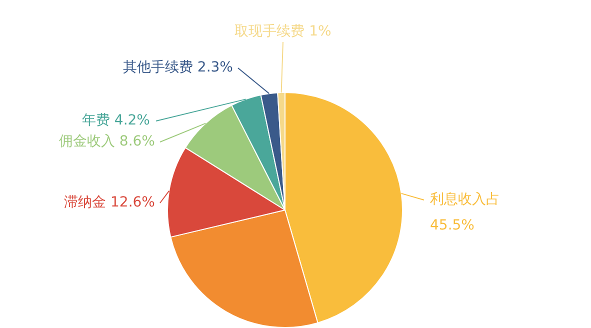 This screenshot has width=591, height=328. I want to click on data-label: 45.5%, so click(452, 226).